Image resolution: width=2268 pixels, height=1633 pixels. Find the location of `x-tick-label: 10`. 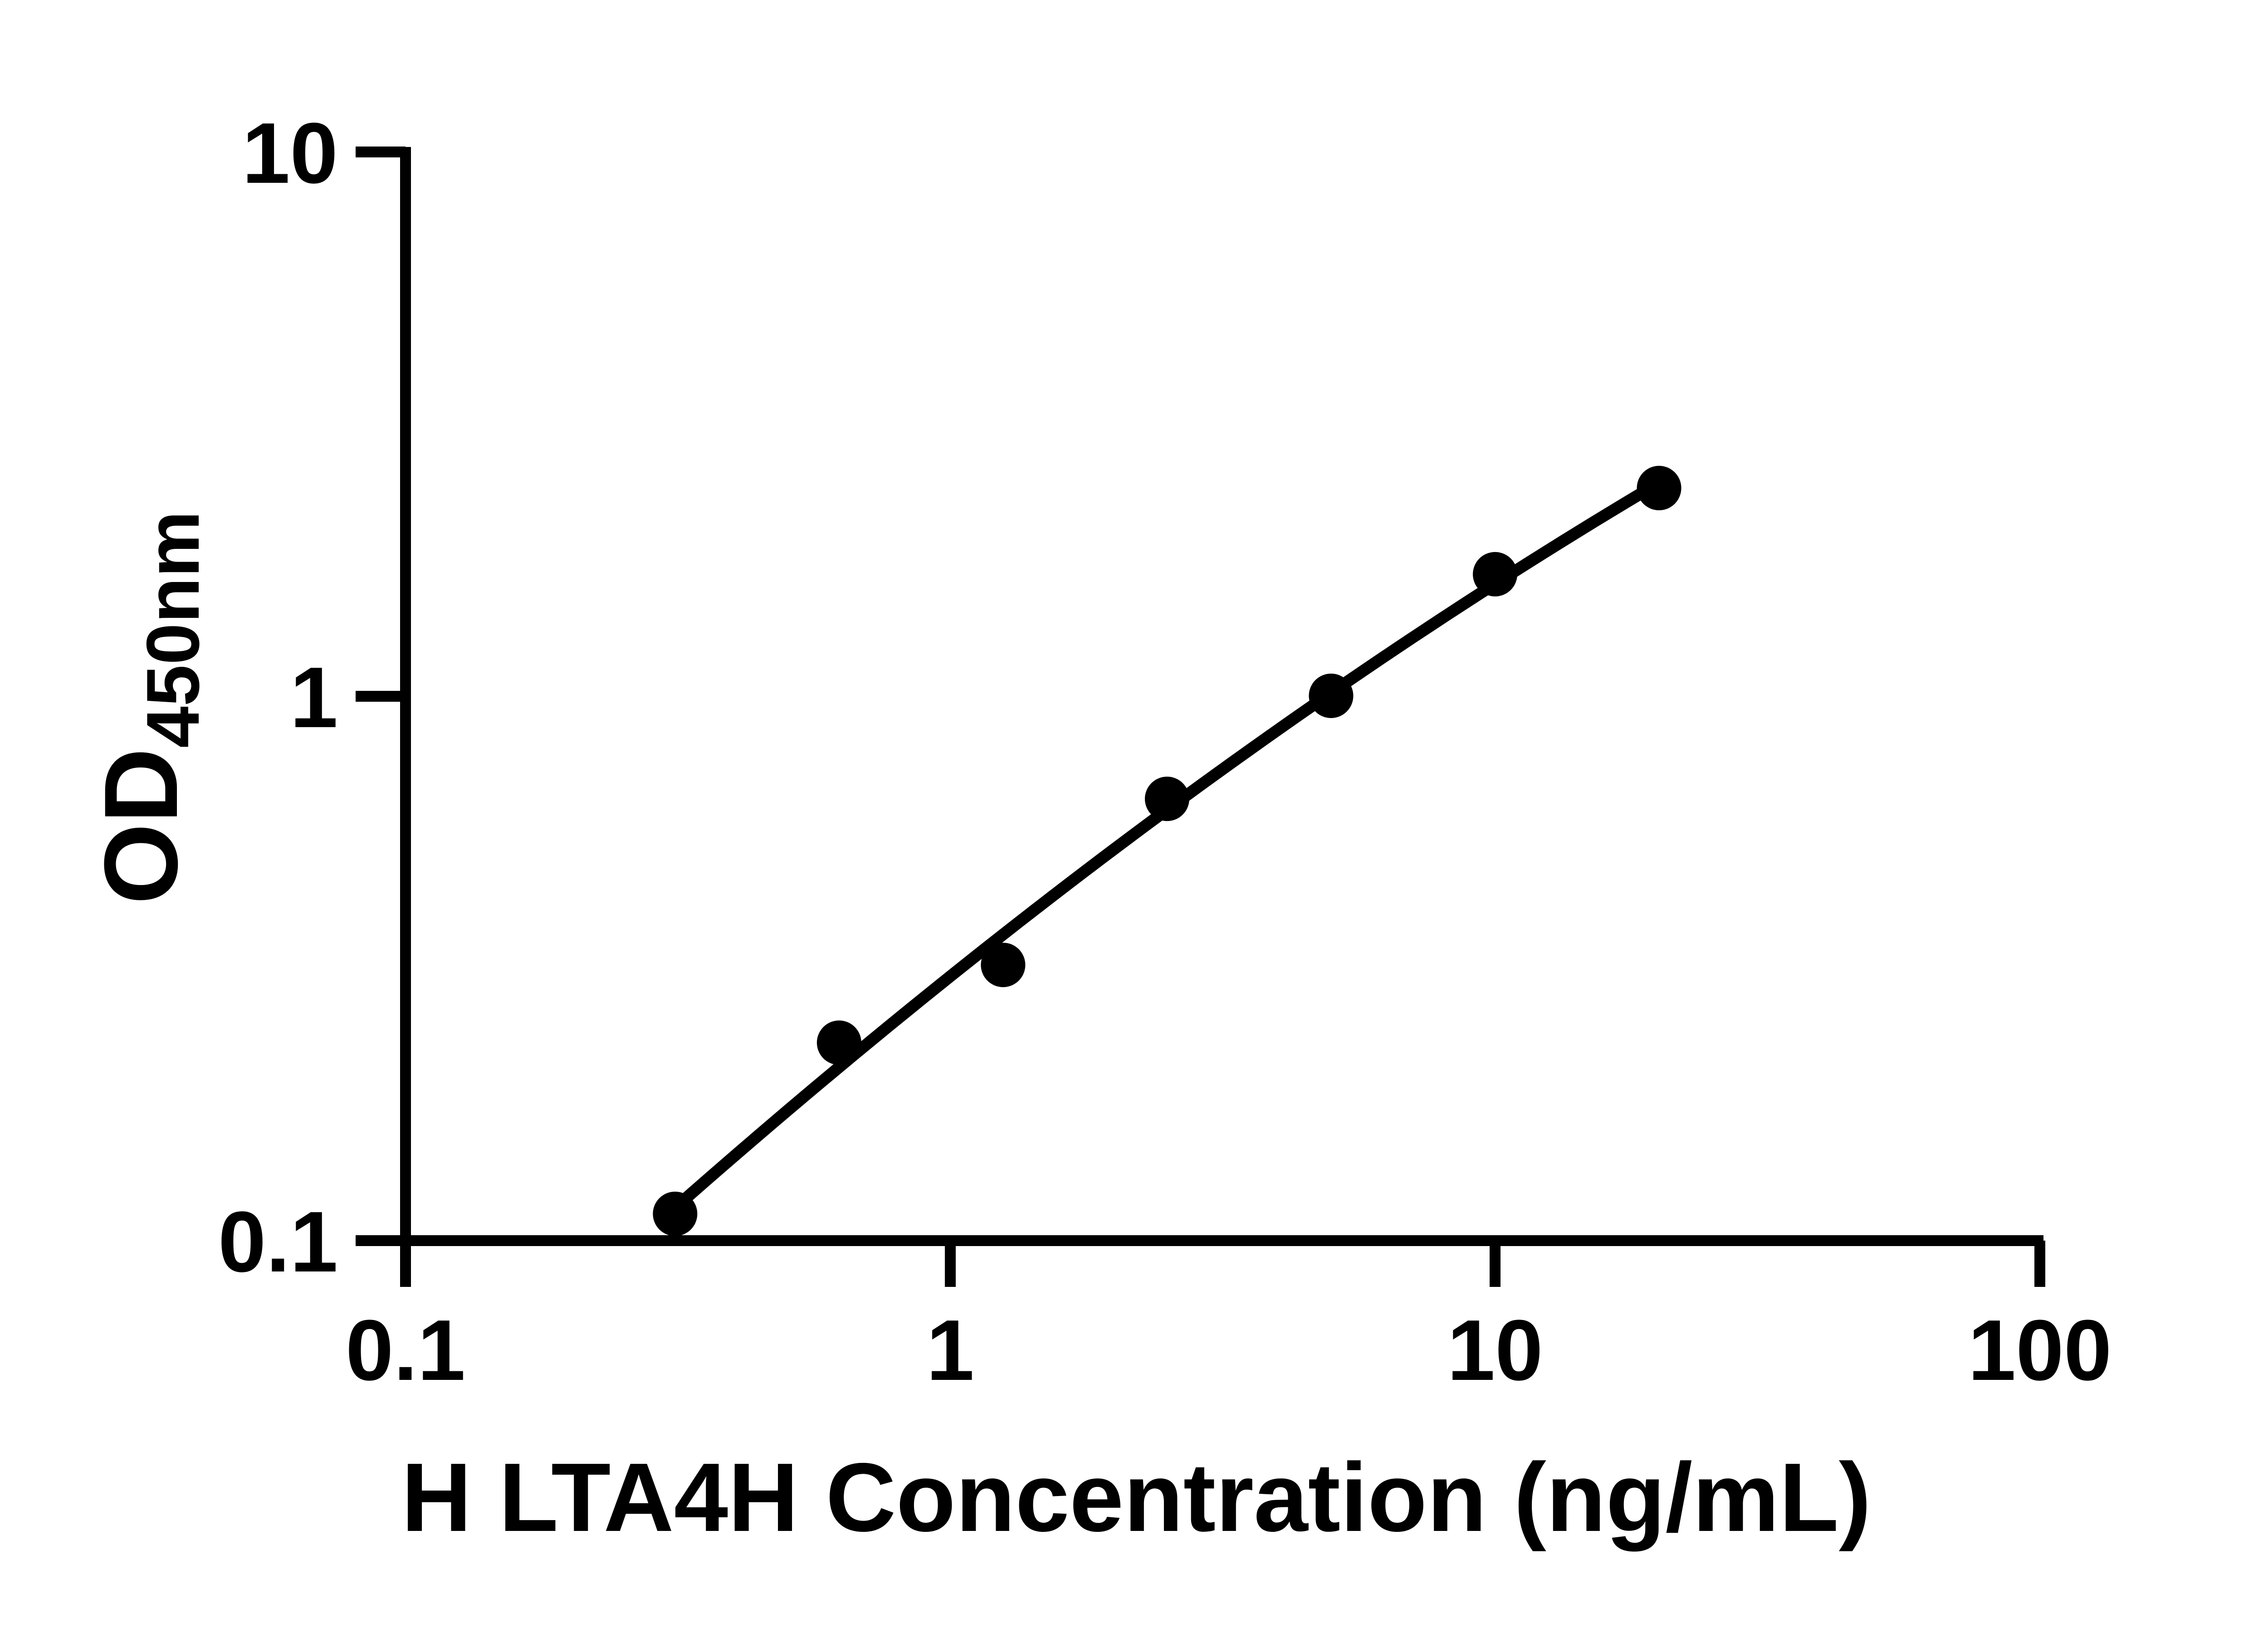

x-tick-label: 10 is located at coordinates (1495, 1350).